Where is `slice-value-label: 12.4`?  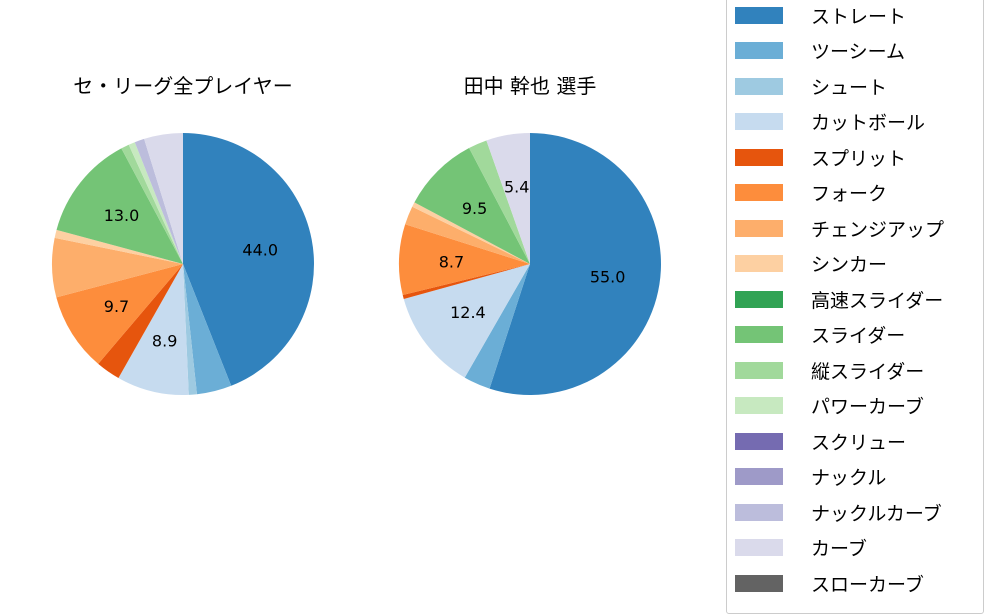
slice-value-label: 12.4 is located at coordinates (468, 312).